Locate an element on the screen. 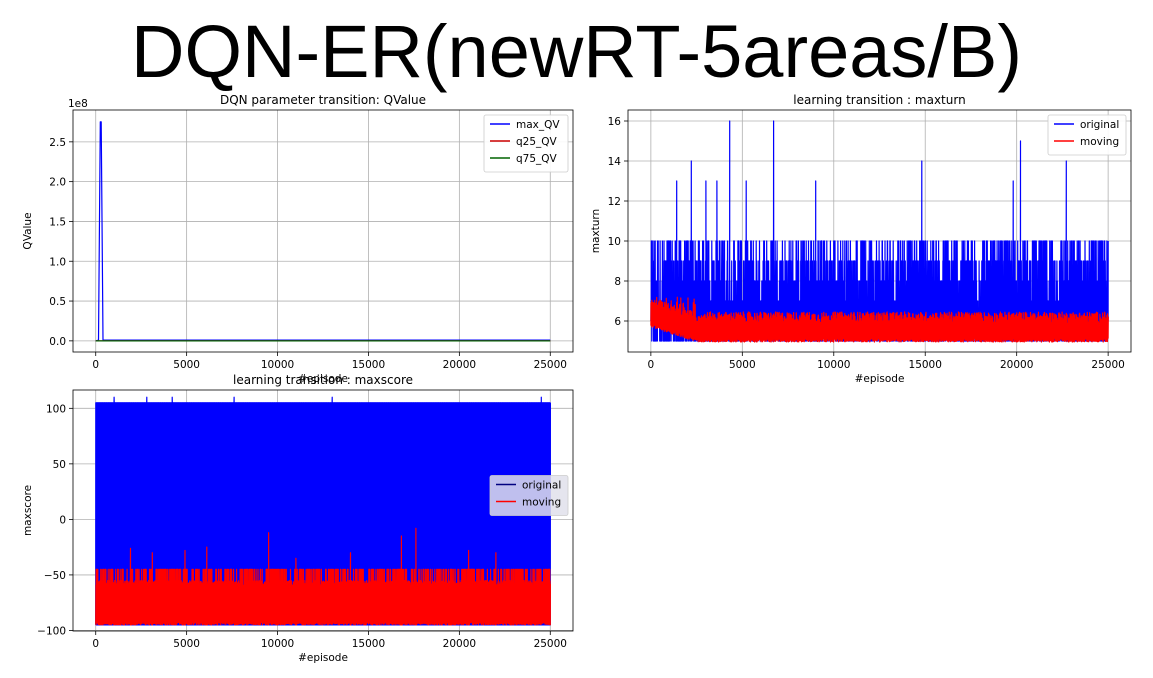  y-axis-label: maxscore is located at coordinates (28, 510).